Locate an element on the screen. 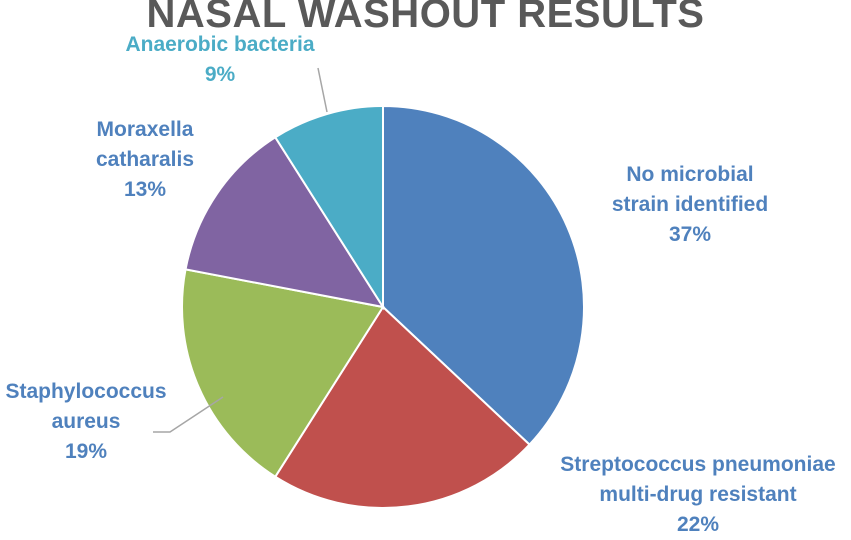 Image resolution: width=851 pixels, height=540 pixels. leader-lines is located at coordinates (240, 250).